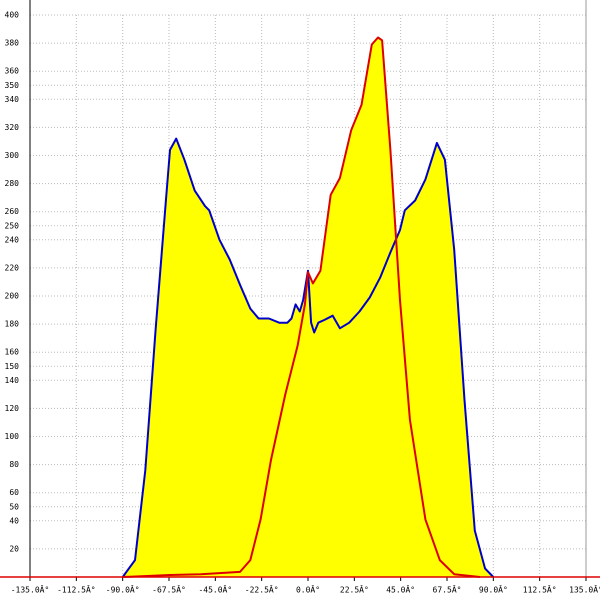  What do you see at coordinates (169, 589) in the screenshot?
I see `x-tick-label: -67.5Â°` at bounding box center [169, 589].